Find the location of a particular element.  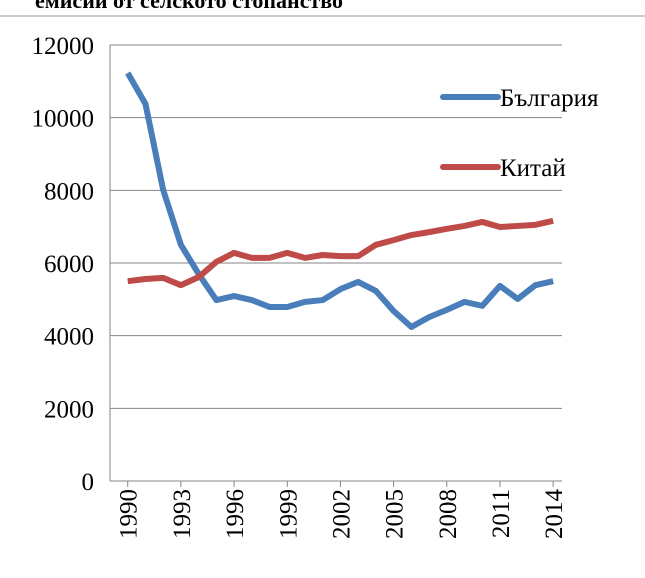

x-tick-label: 1999 is located at coordinates (288, 514).